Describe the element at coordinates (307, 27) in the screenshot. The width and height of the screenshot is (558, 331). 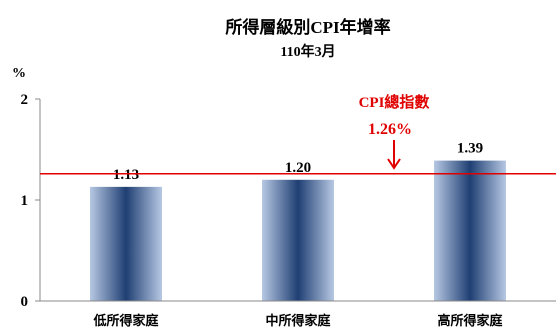
I see `chart-title: 所得層級別CPI年增率` at that location.